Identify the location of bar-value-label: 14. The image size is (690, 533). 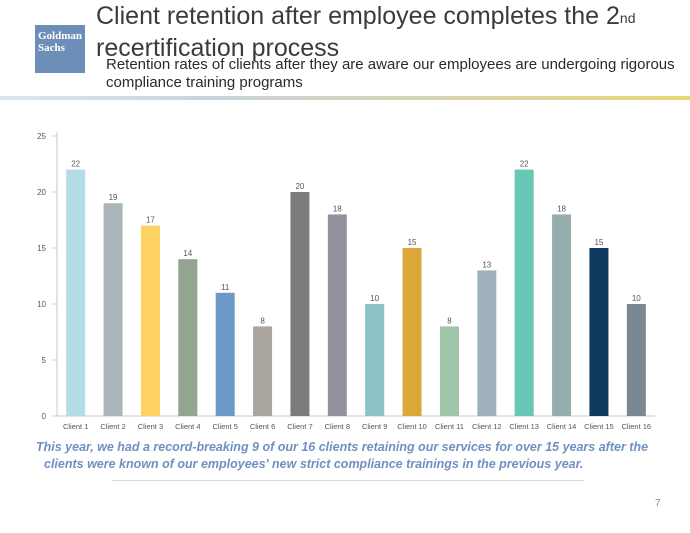
(187, 253).